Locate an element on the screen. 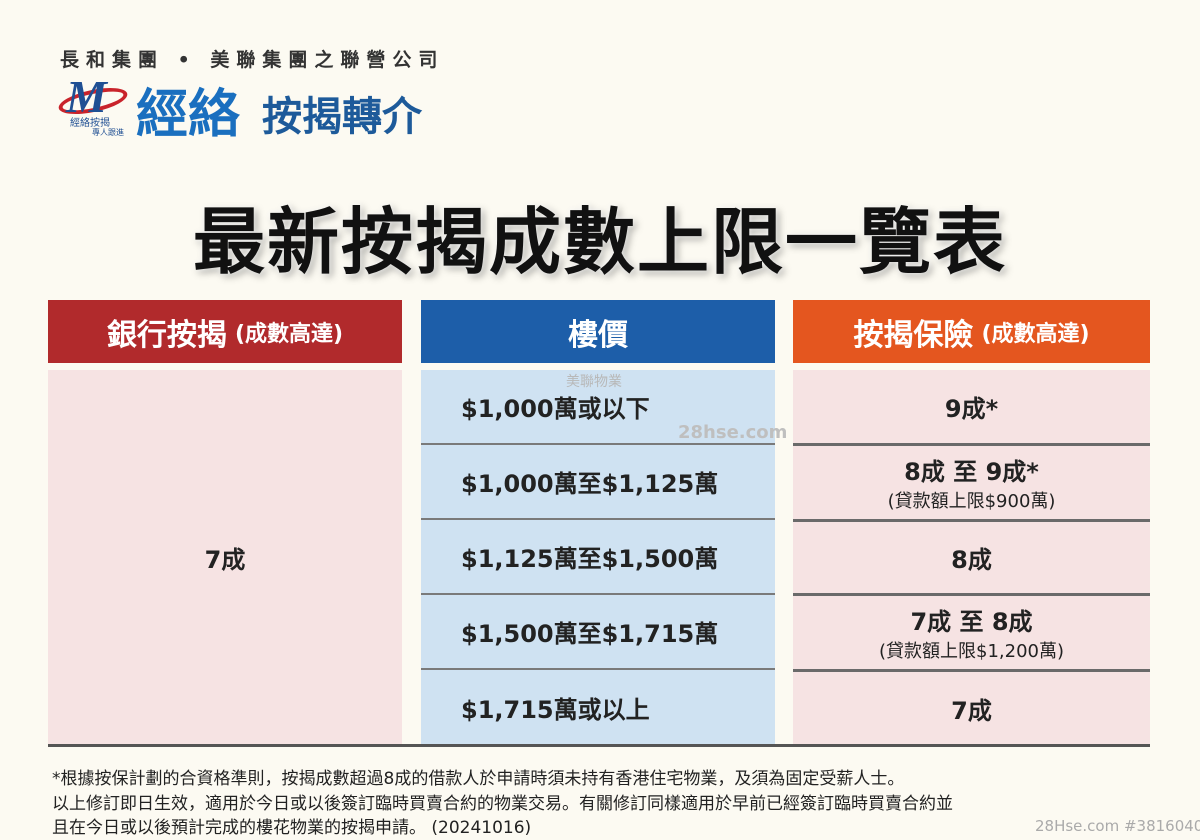 This screenshot has height=840, width=1200. loan-limit: (貸款額上限$900萬) is located at coordinates (971, 501).